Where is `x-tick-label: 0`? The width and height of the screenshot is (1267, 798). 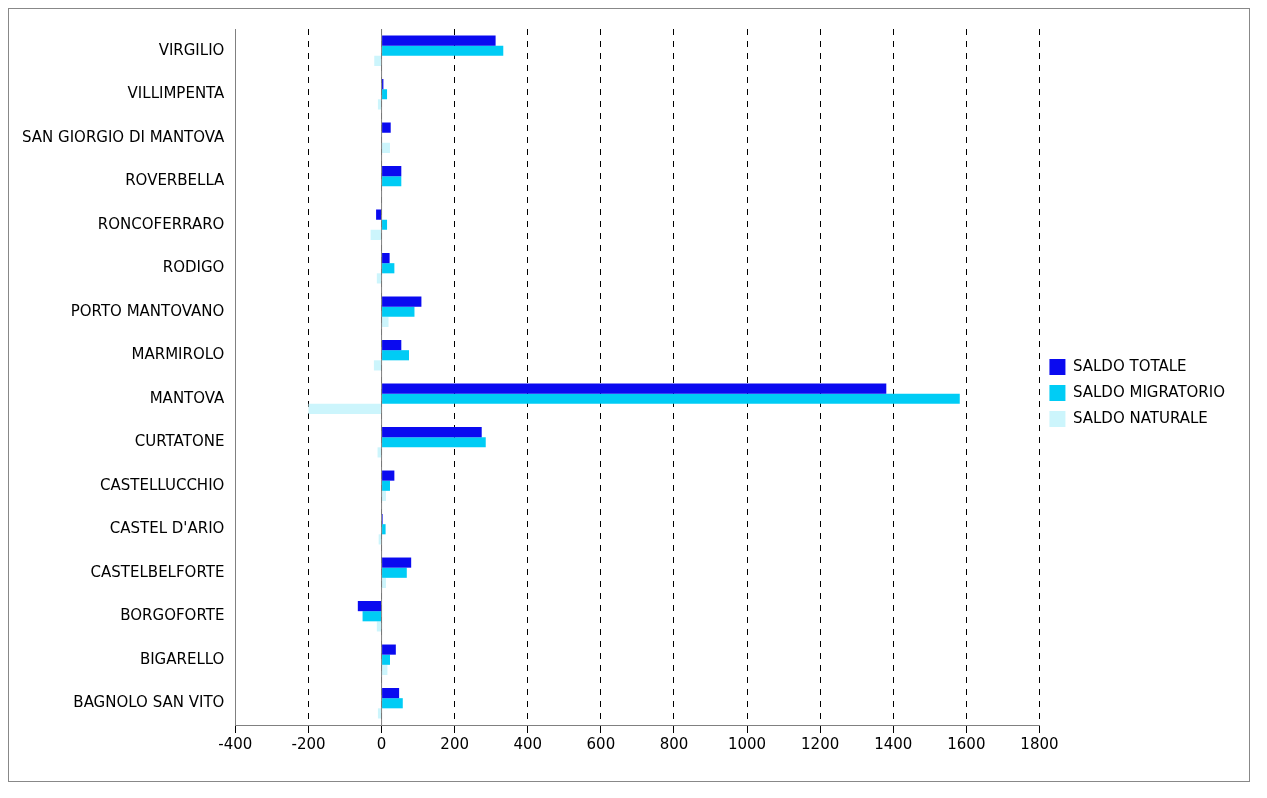 x-tick-label: 0 is located at coordinates (381, 743).